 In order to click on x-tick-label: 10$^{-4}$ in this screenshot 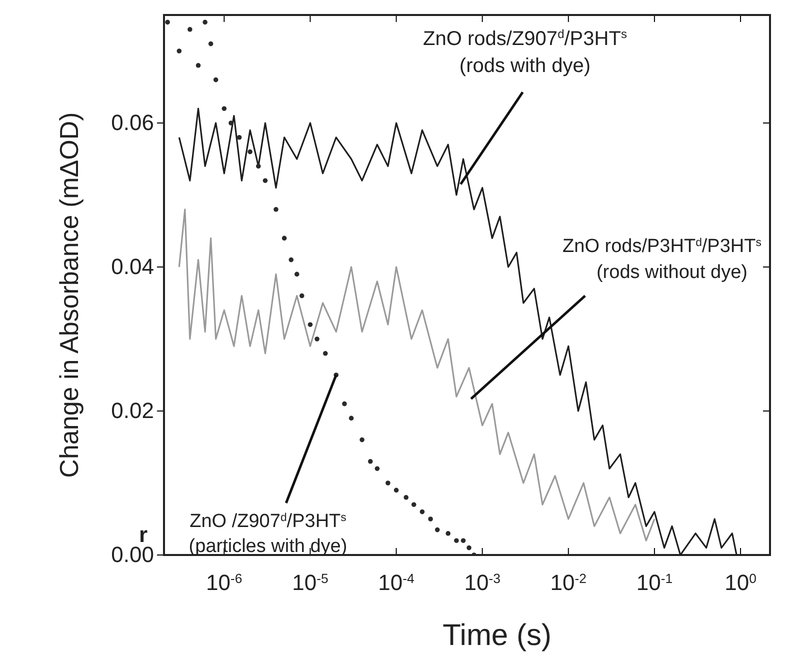, I will do `click(396, 582)`.